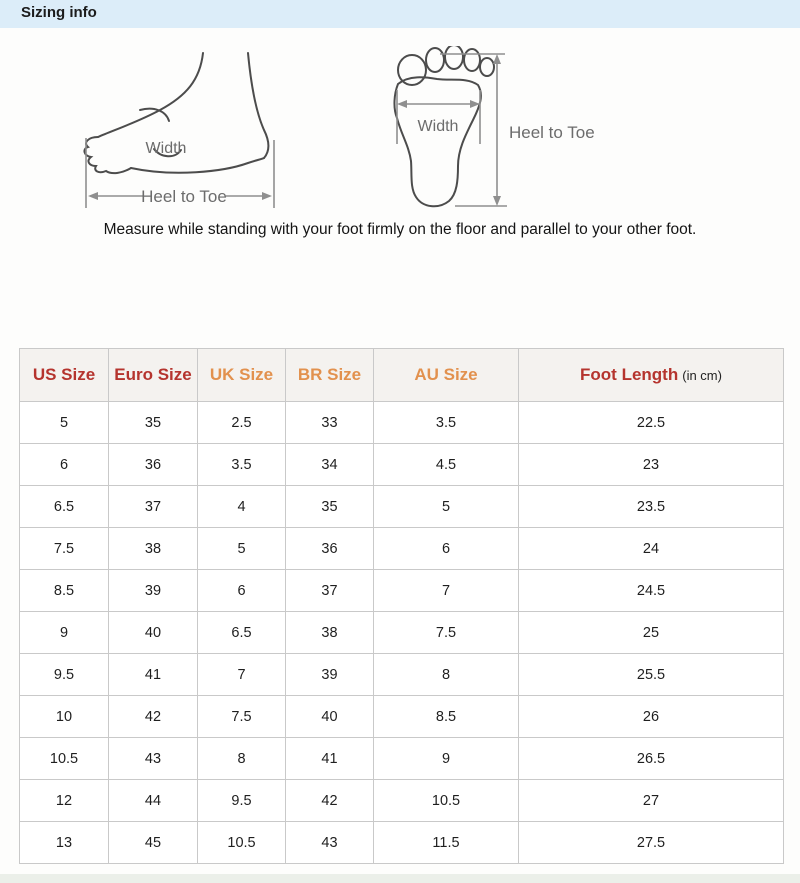 Image resolution: width=800 pixels, height=883 pixels. I want to click on size-cell: 13, so click(64, 842).